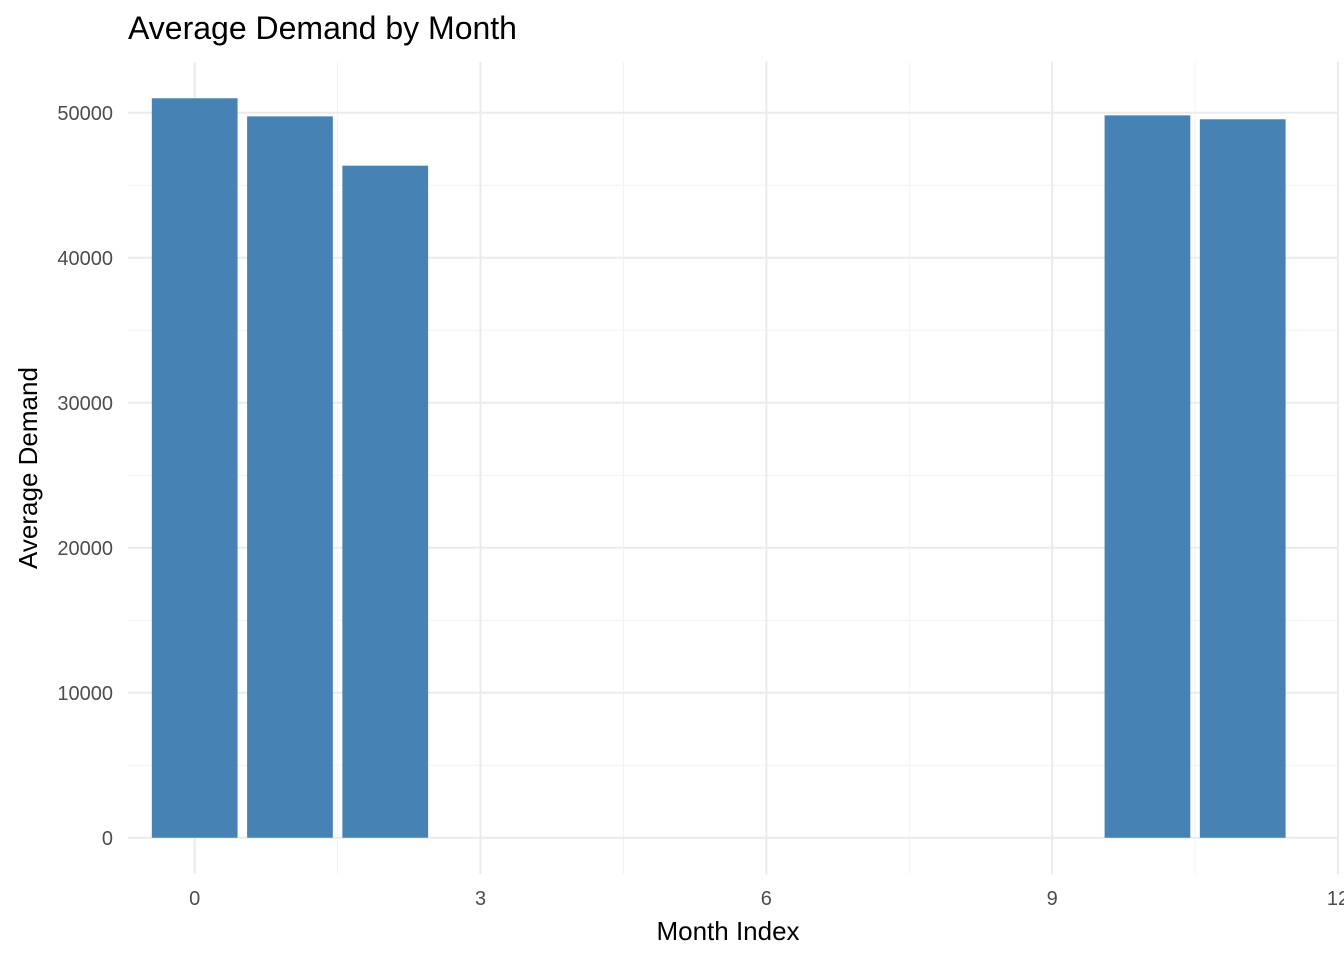 The width and height of the screenshot is (1344, 960). I want to click on y-tick-label: 20000, so click(85, 549).